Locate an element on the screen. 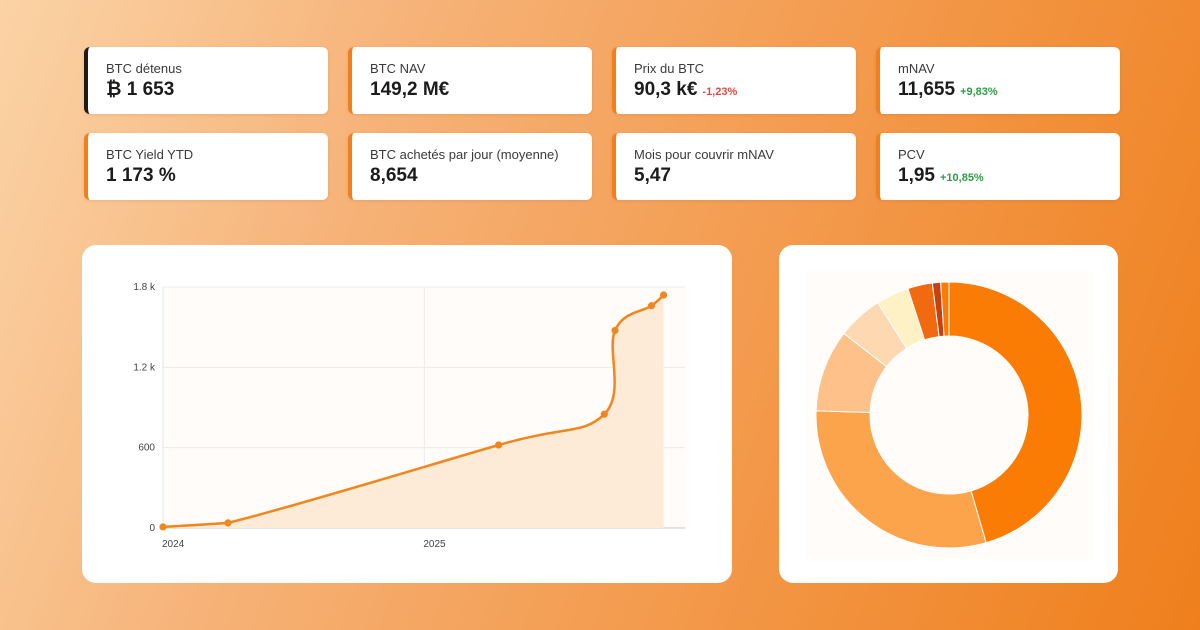 Image resolution: width=1200 pixels, height=630 pixels. kpi-label: PCV is located at coordinates (911, 154).